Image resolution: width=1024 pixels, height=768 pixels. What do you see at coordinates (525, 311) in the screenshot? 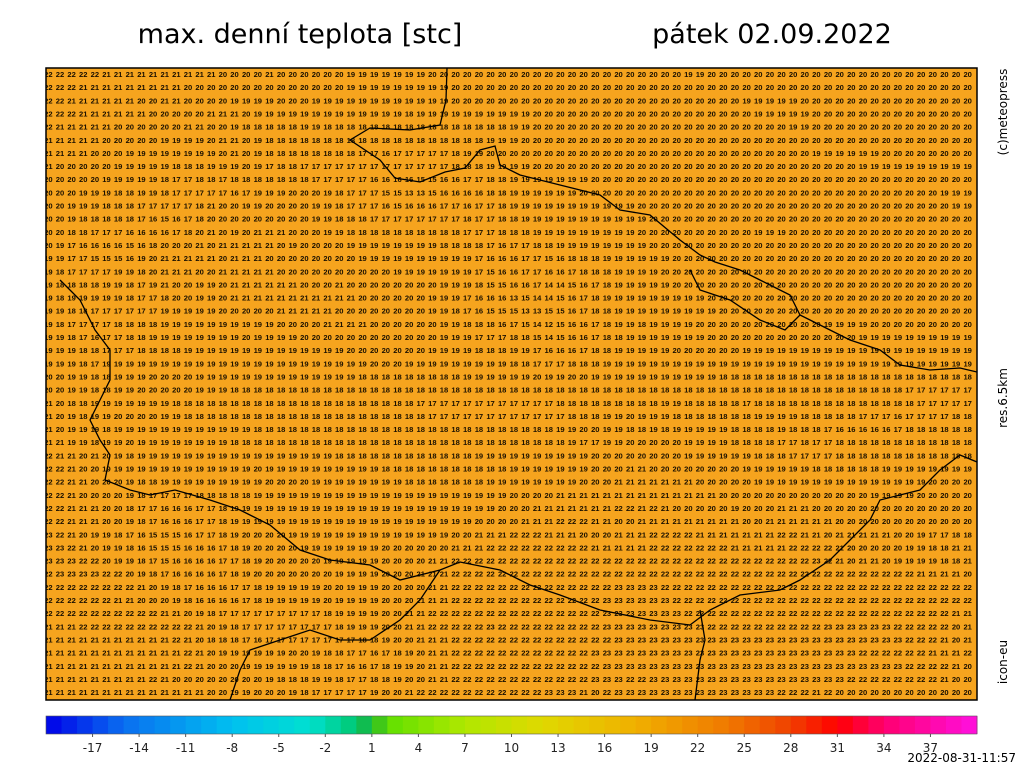
I see `grid-value: 13` at bounding box center [525, 311].